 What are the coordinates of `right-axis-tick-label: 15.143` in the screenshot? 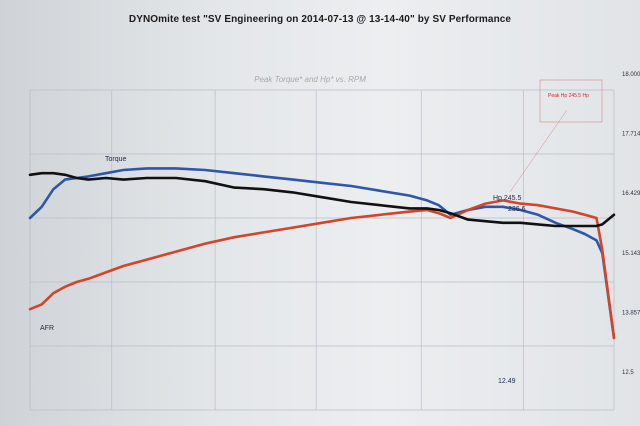 It's located at (631, 254).